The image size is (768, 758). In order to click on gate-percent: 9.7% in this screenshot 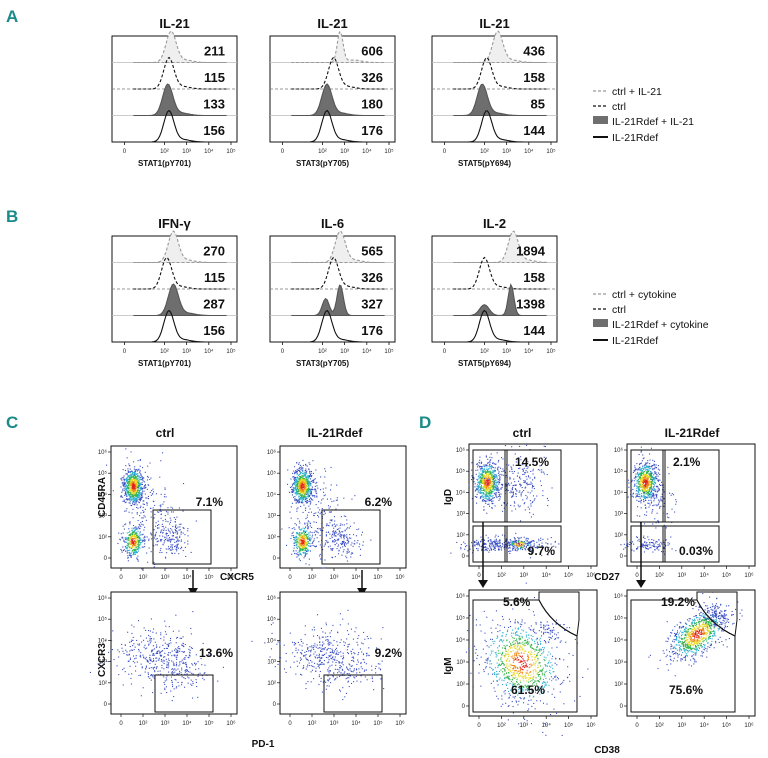, I will do `click(542, 551)`.